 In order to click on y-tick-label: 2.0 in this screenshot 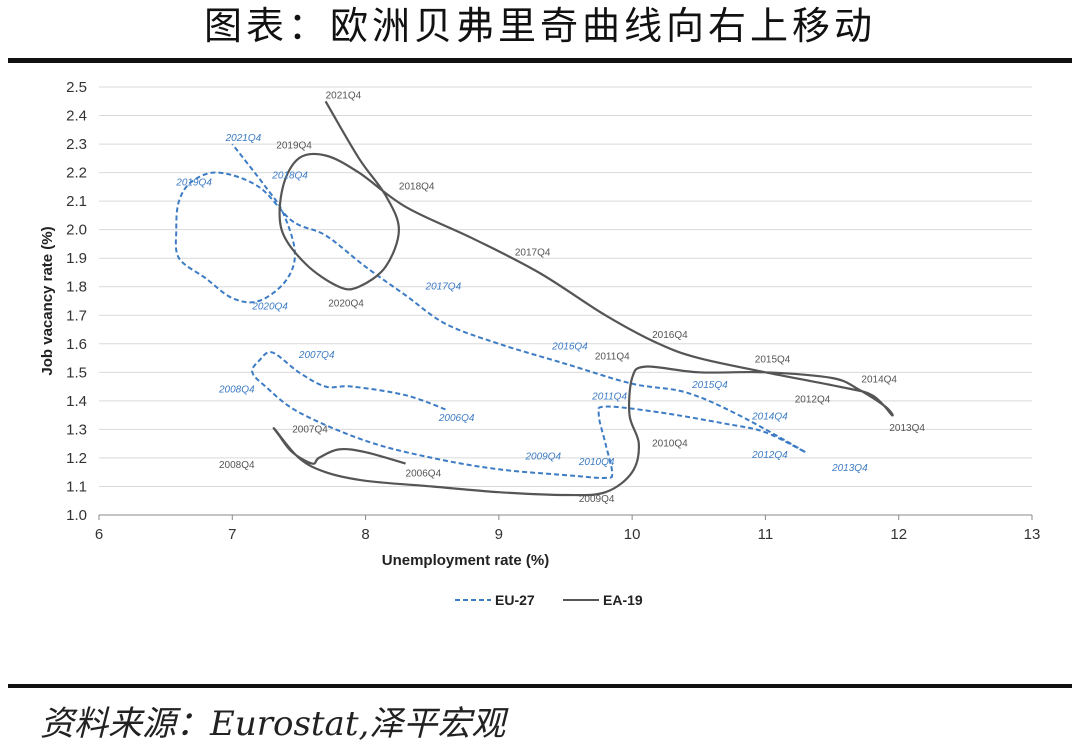, I will do `click(76, 230)`.